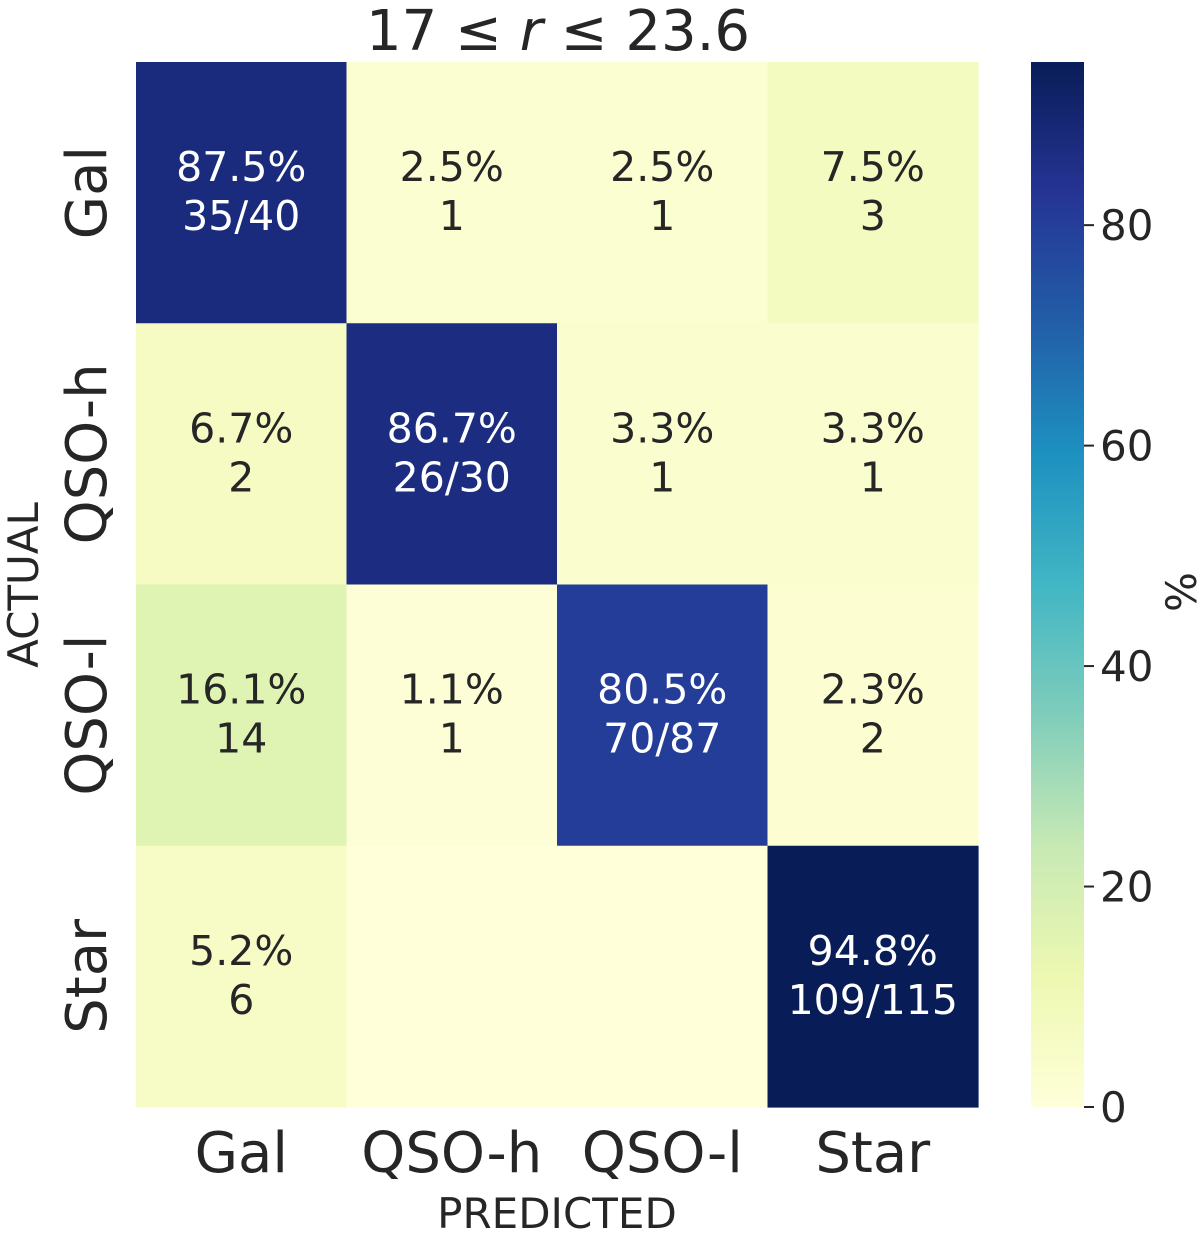 The height and width of the screenshot is (1237, 1200). Describe the element at coordinates (1178, 592) in the screenshot. I see `colorbar-label: %` at that location.